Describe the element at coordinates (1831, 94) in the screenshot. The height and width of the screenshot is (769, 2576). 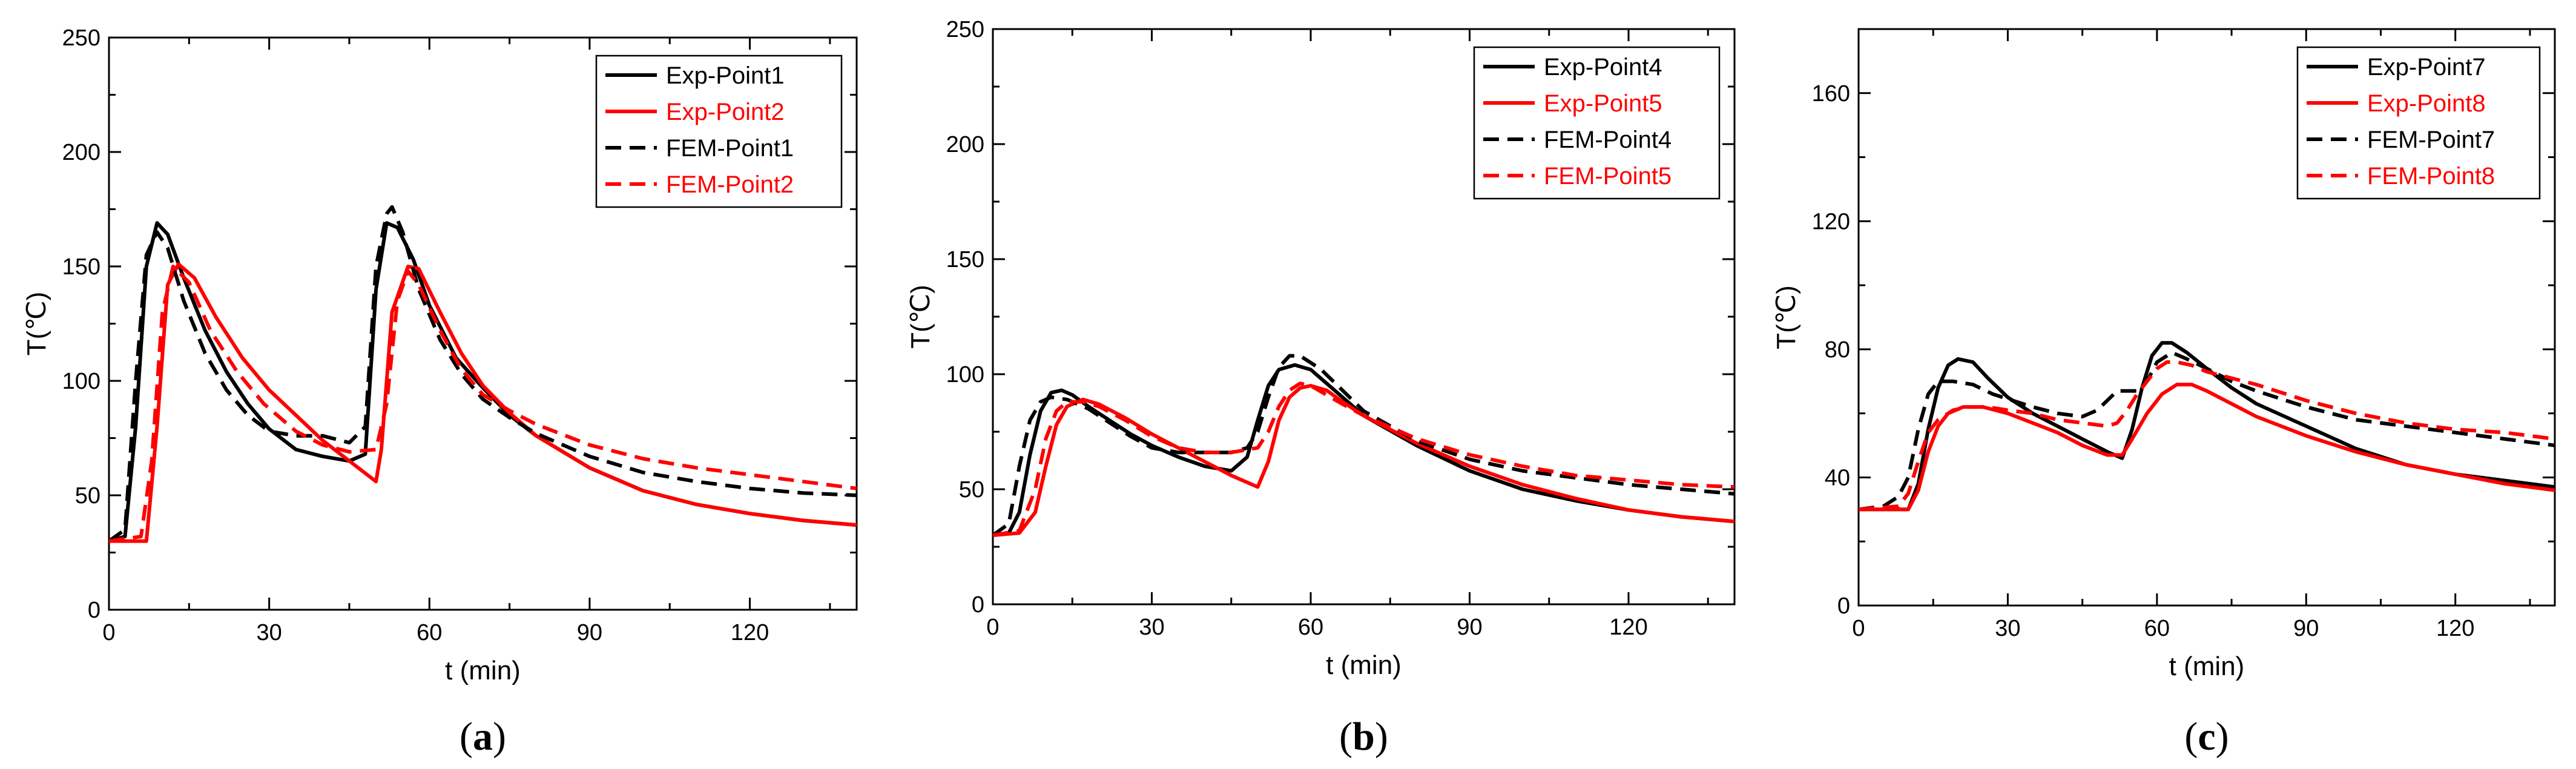
I see `y-tick-label: 160` at that location.